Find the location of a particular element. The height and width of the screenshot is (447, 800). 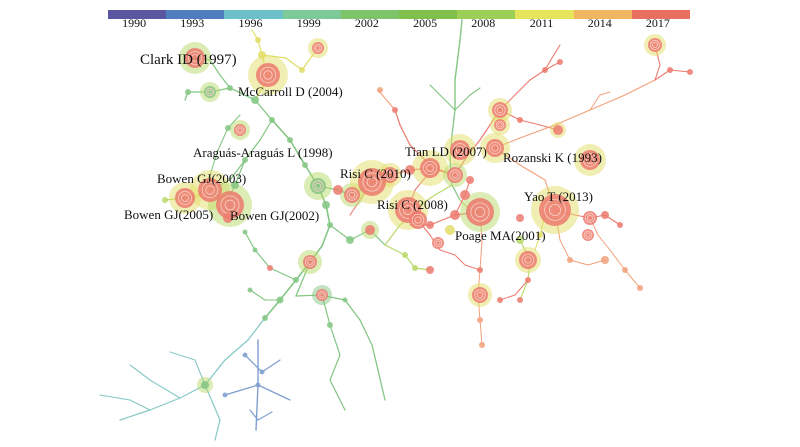

timeline-year-label: 1993 is located at coordinates (192, 23).